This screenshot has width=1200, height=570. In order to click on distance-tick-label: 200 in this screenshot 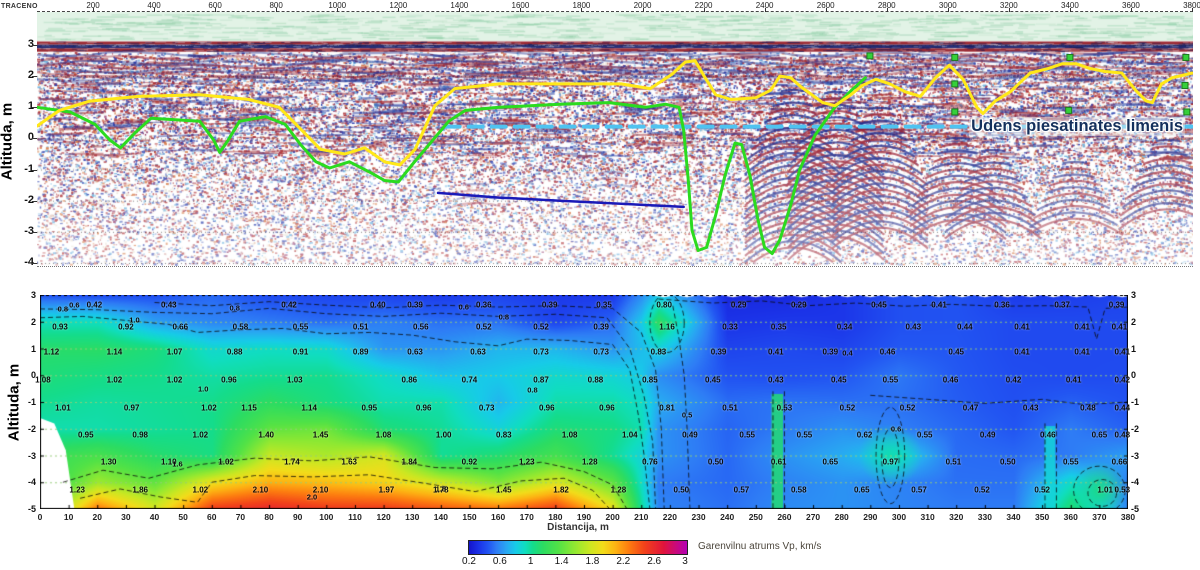, I will do `click(612, 517)`.